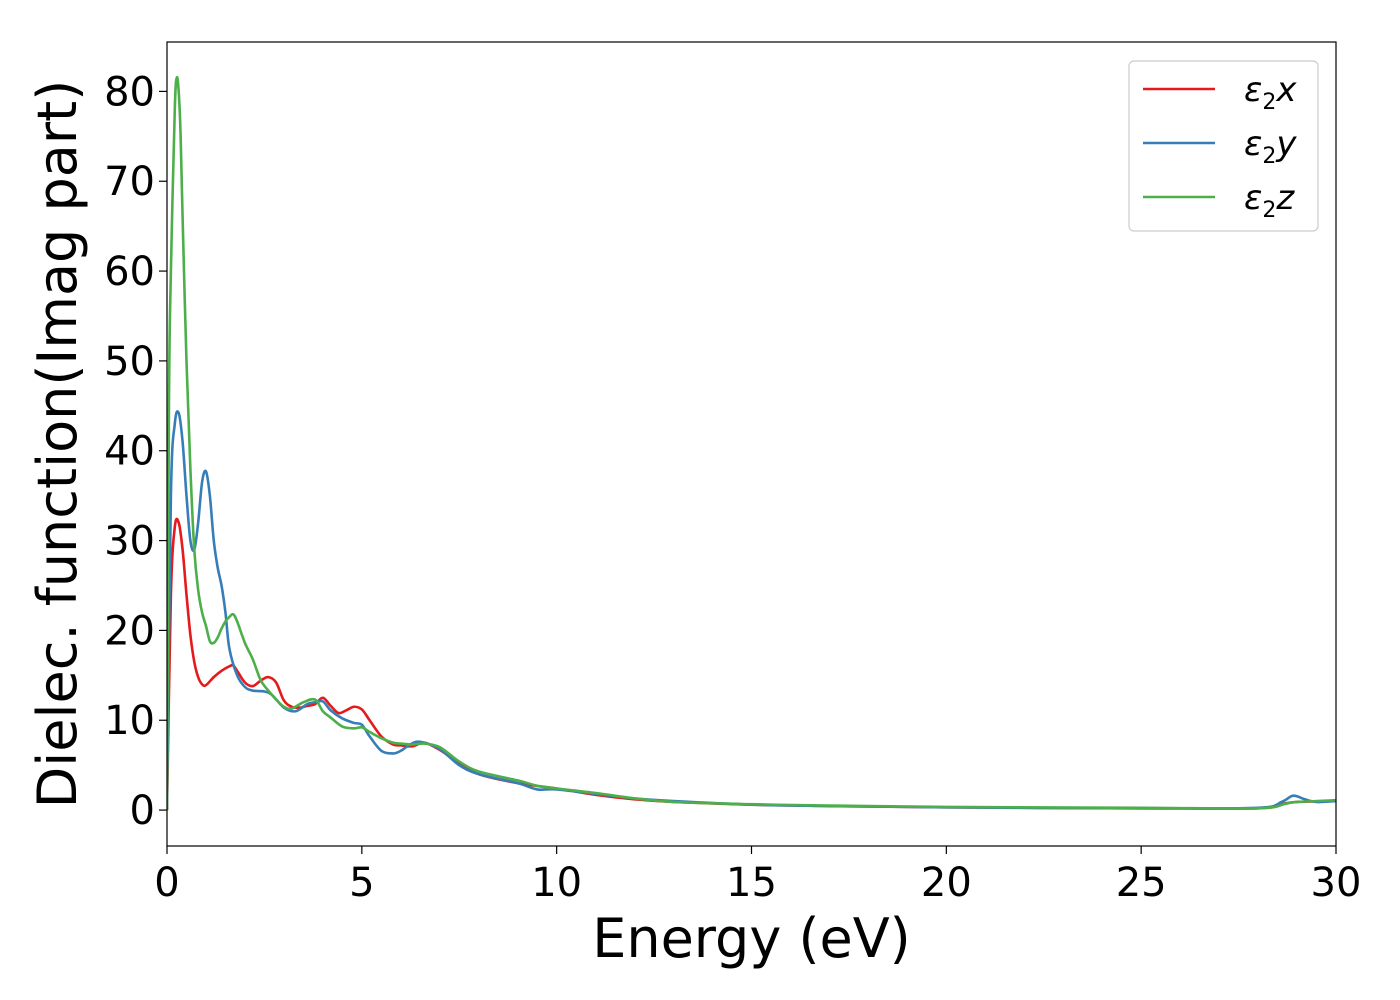 This screenshot has width=1400, height=1000. Describe the element at coordinates (361, 883) in the screenshot. I see `x-tick-label: 5` at that location.